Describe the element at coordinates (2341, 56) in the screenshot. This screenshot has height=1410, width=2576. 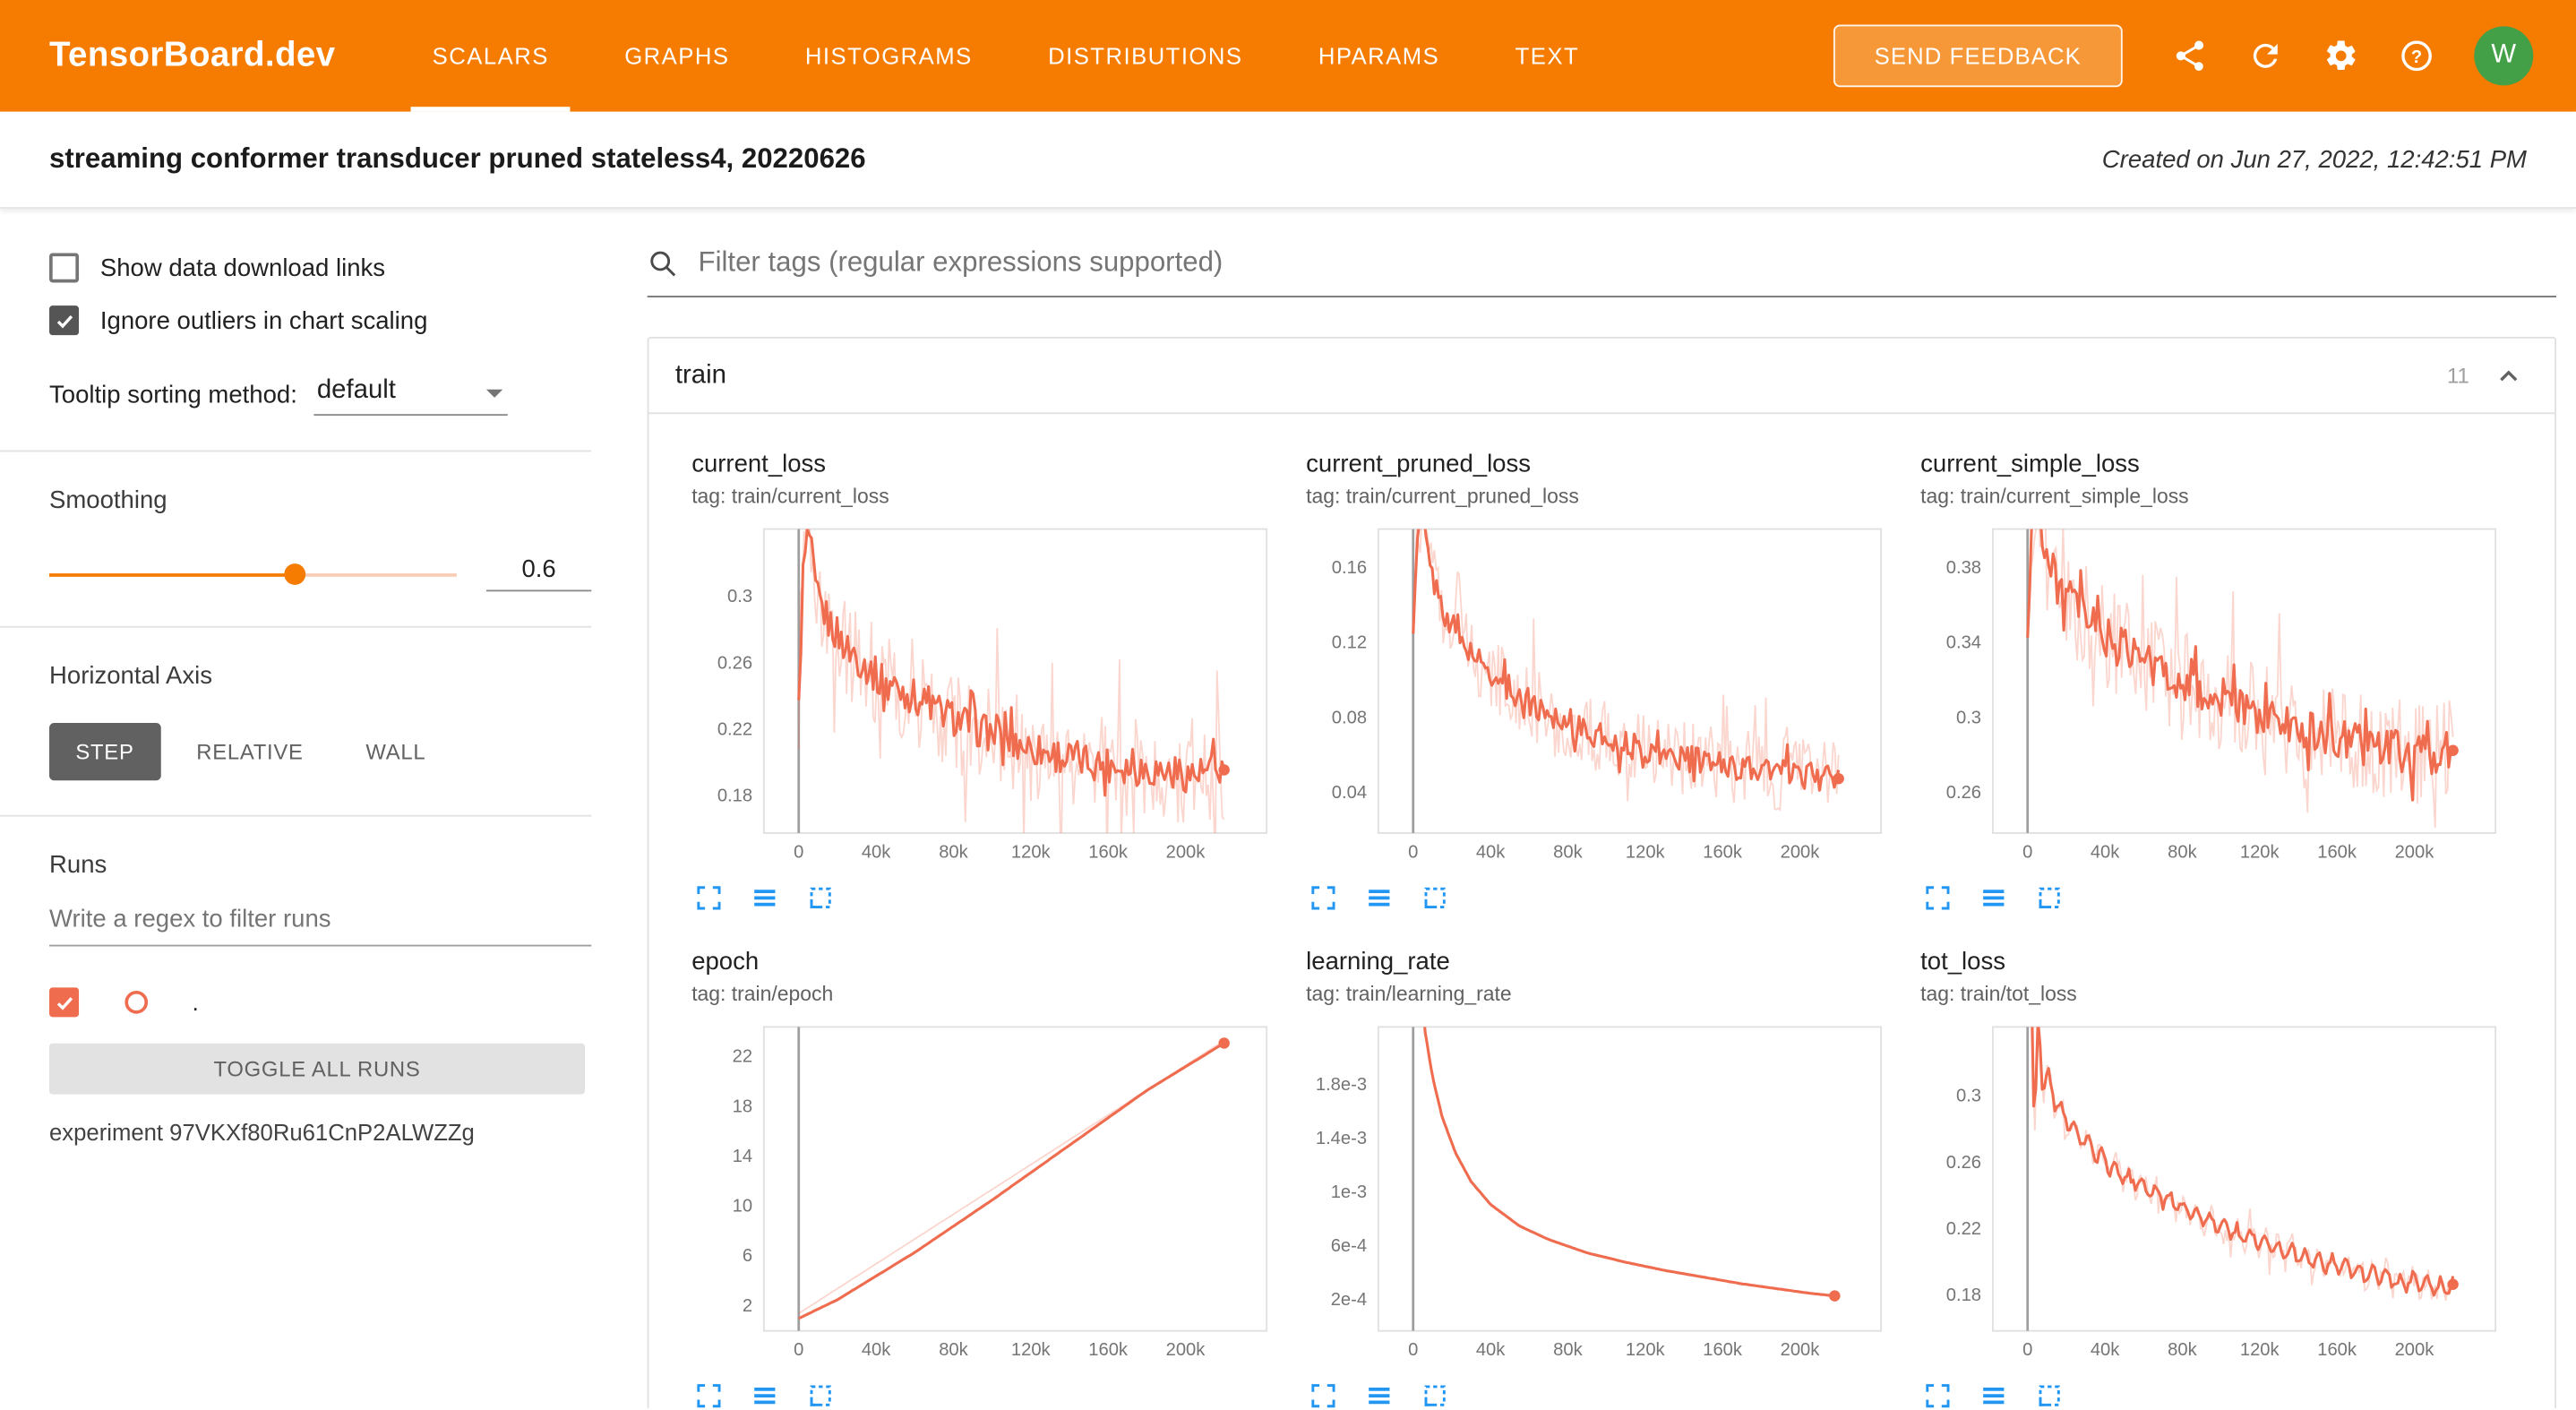
I see `settings-gear-icon` at that location.